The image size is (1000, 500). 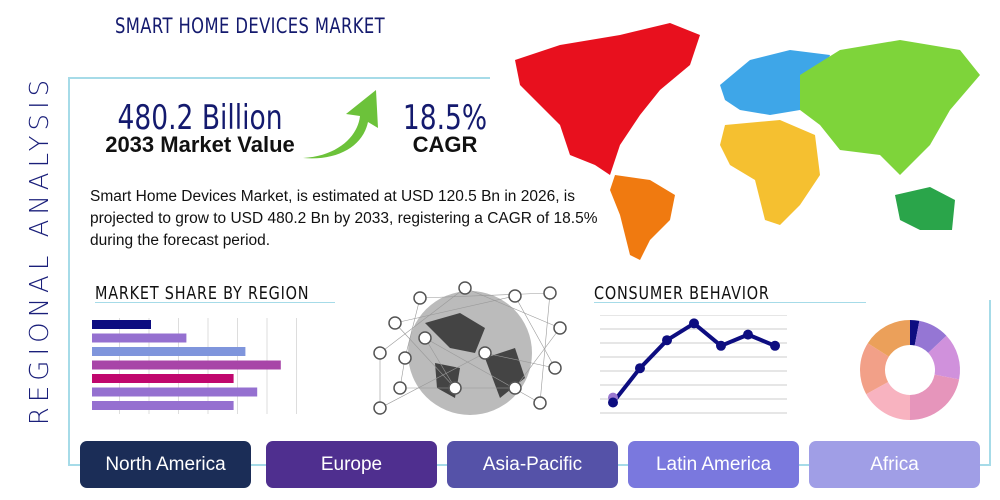 I want to click on region-button-north-america: North America, so click(x=165, y=464).